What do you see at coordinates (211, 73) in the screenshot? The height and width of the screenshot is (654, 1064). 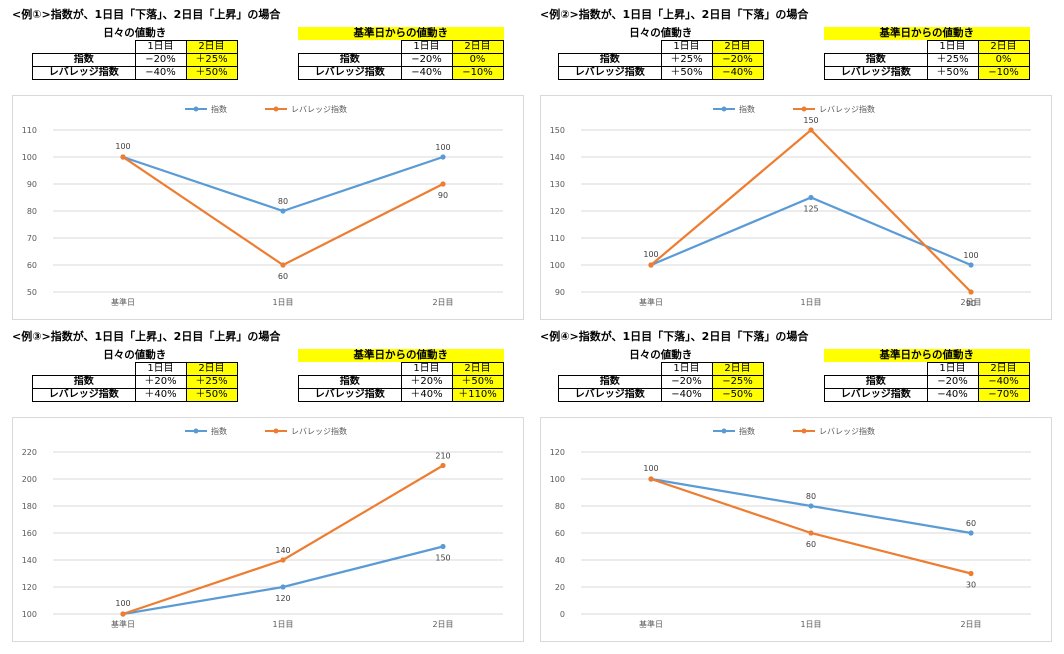 I see `cell: ＋50%` at bounding box center [211, 73].